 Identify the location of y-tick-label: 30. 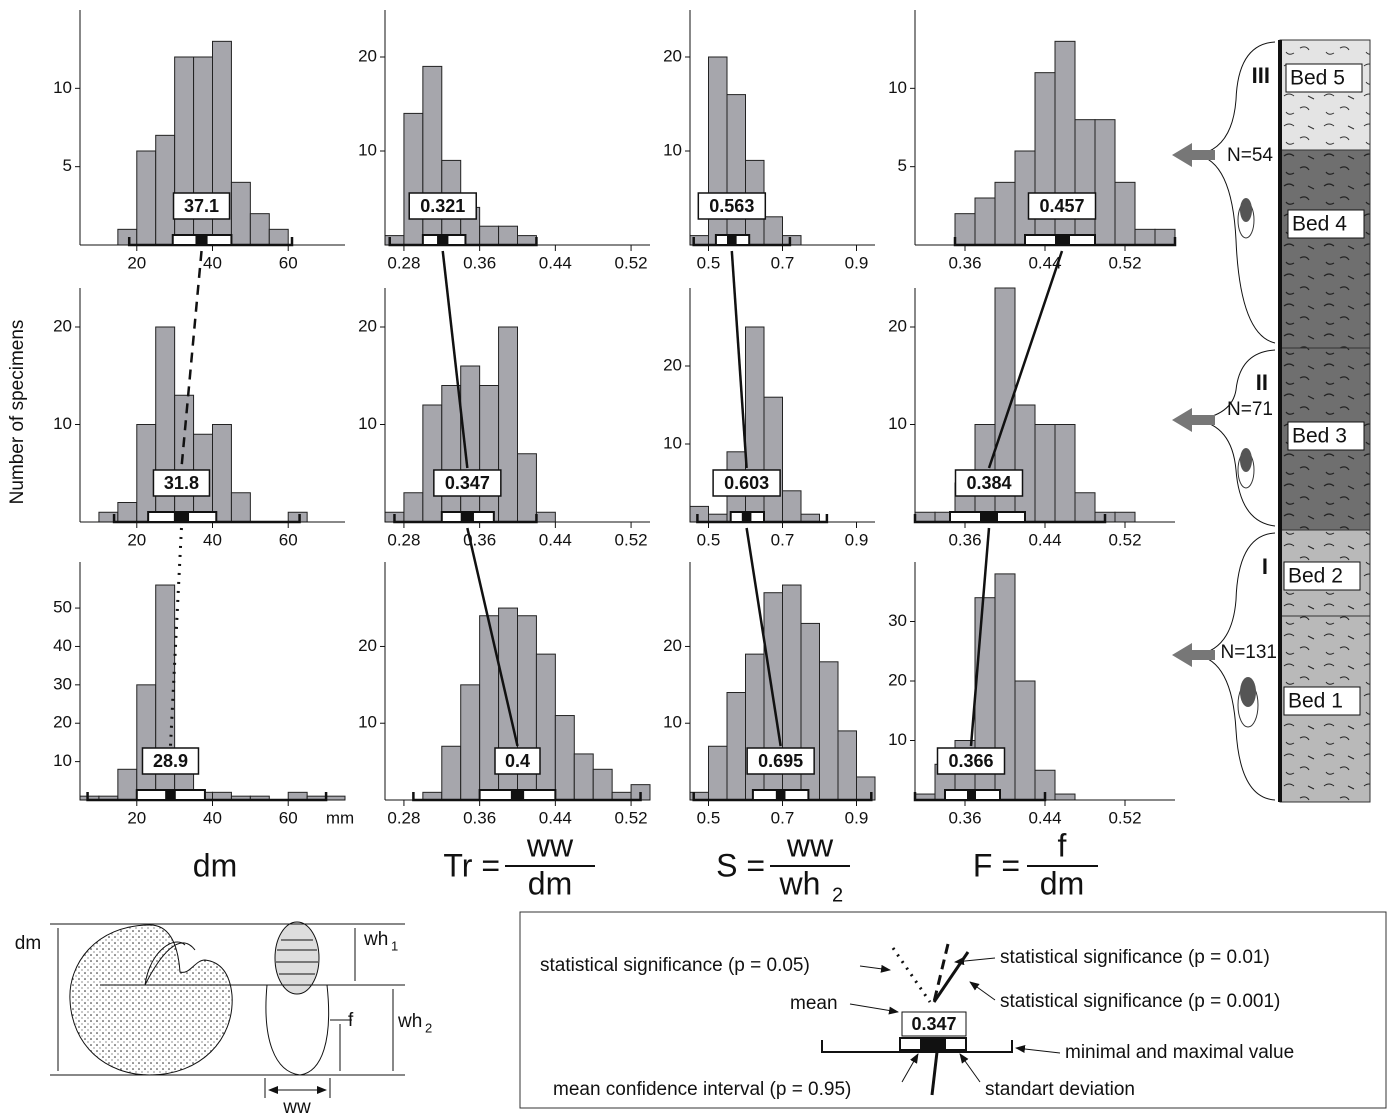
(897, 620).